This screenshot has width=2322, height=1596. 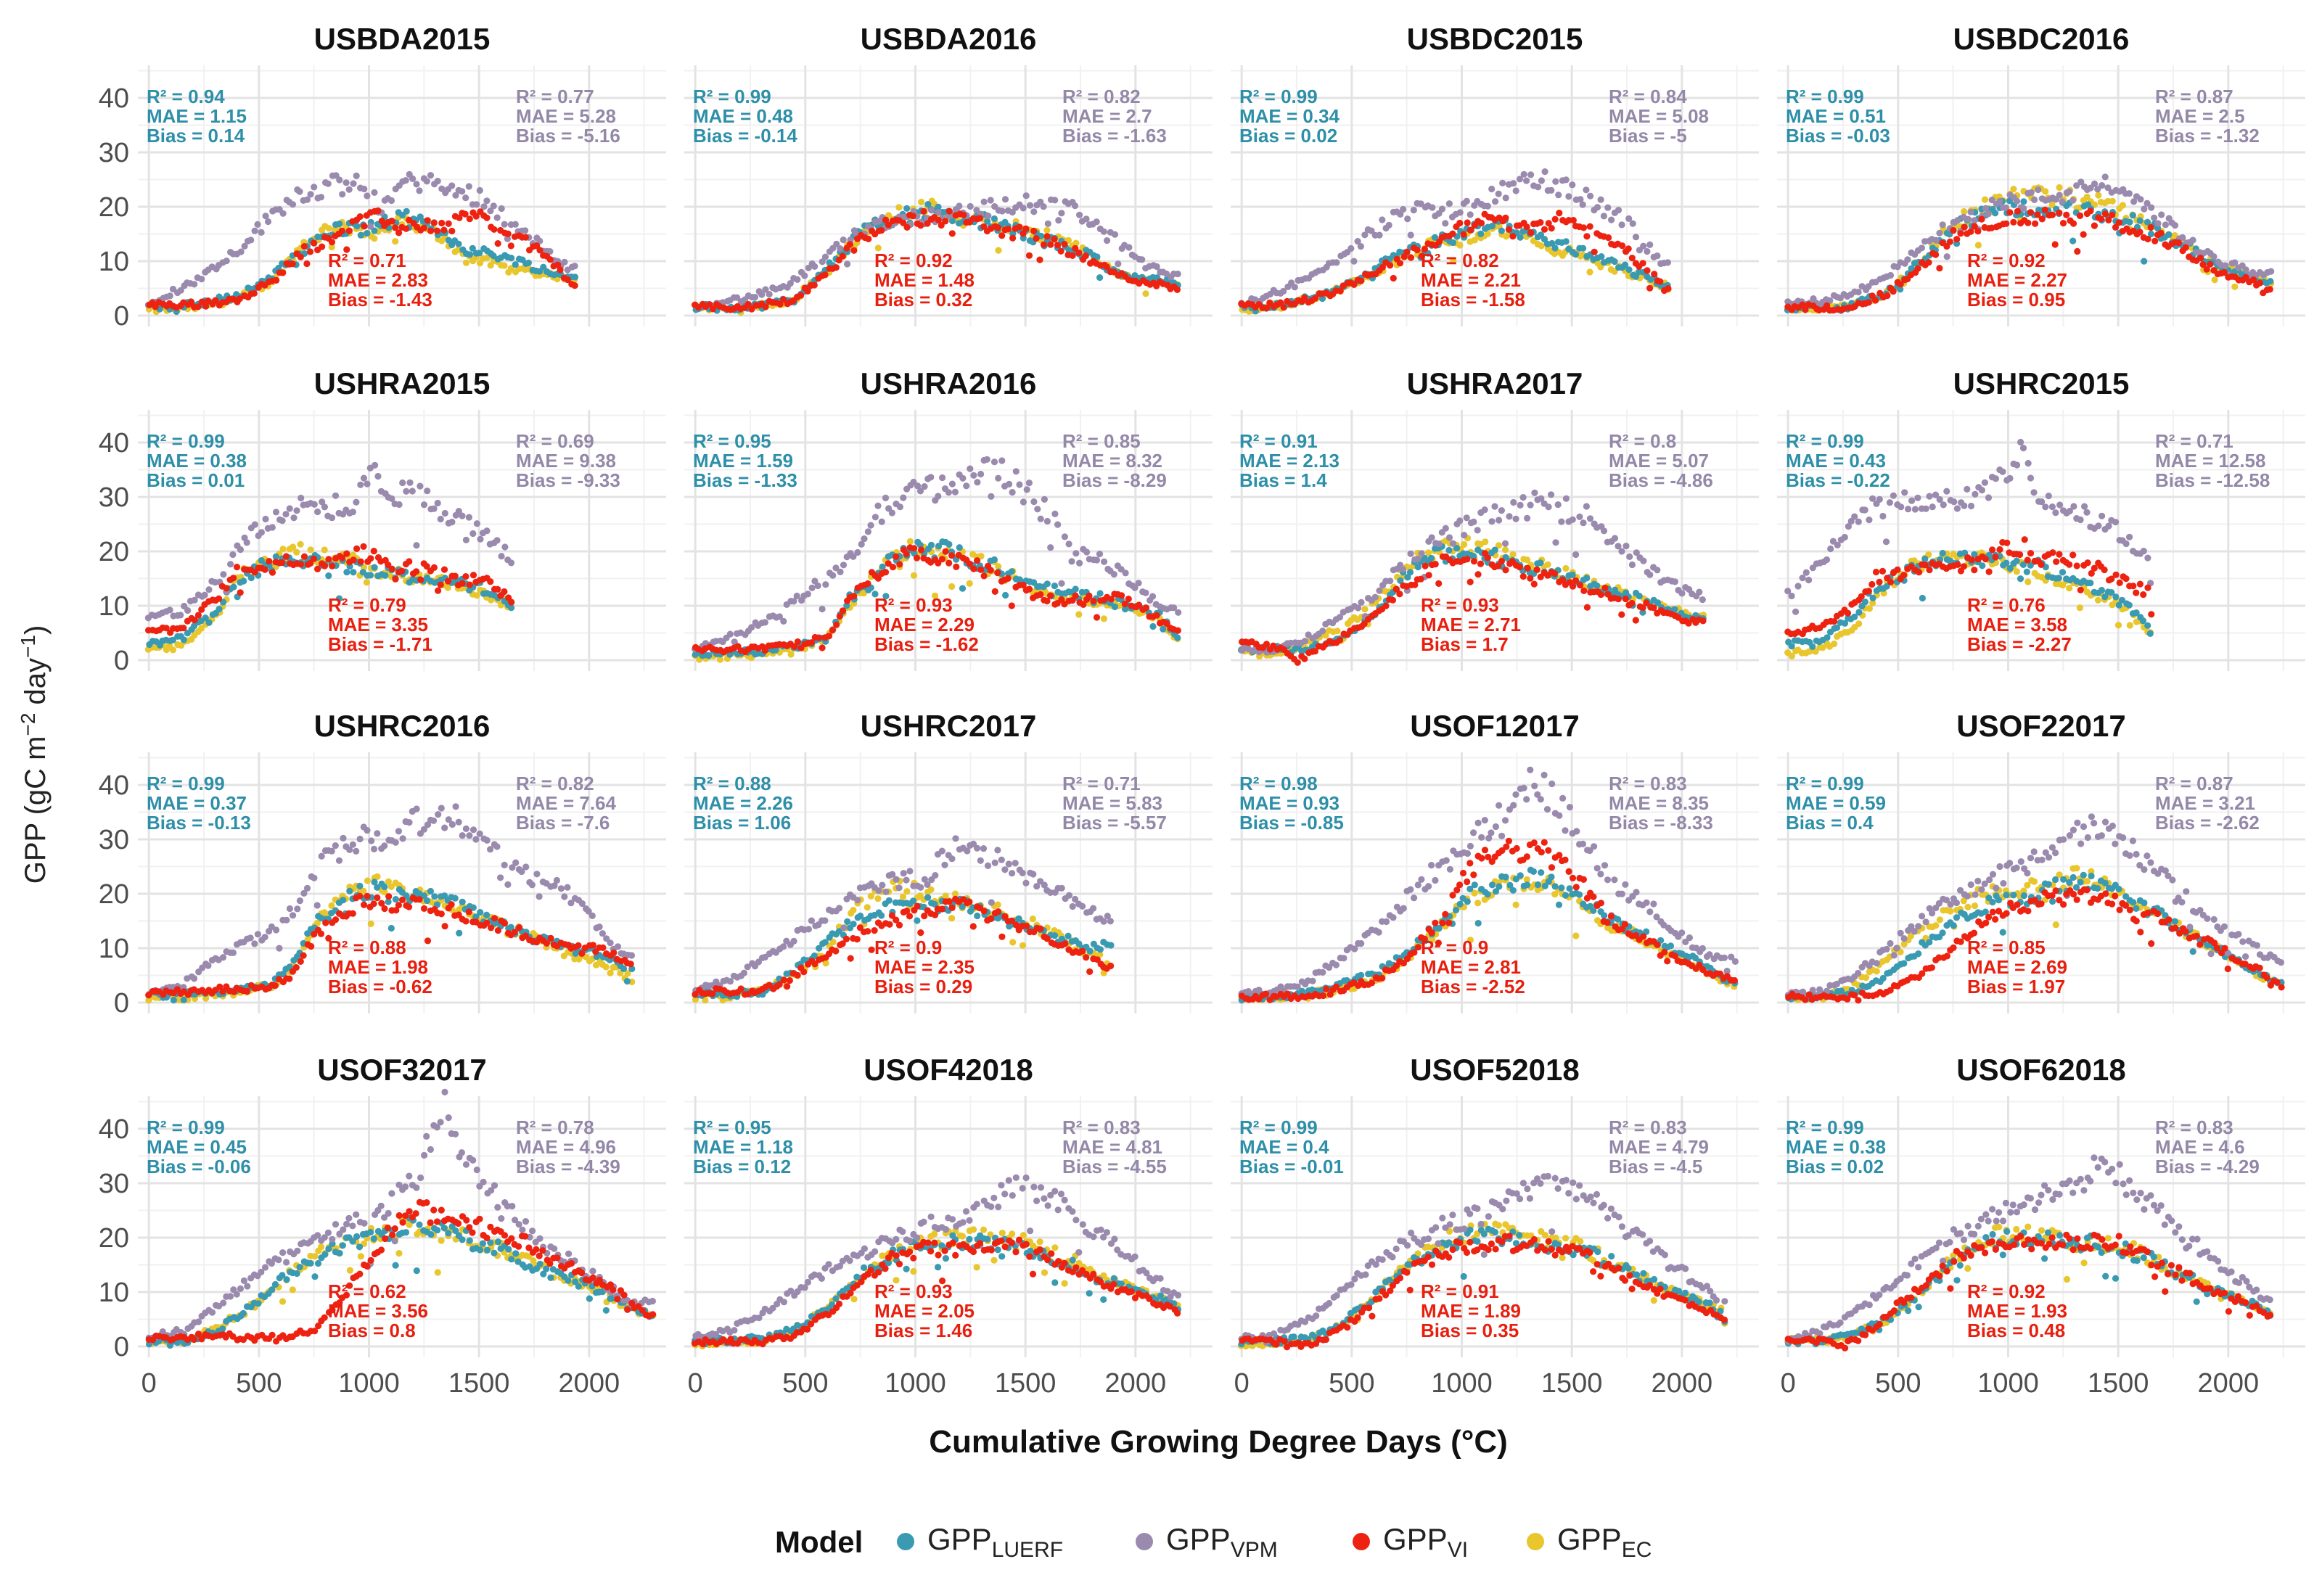 What do you see at coordinates (362, 259) in the screenshot?
I see `series-gpp_vi` at bounding box center [362, 259].